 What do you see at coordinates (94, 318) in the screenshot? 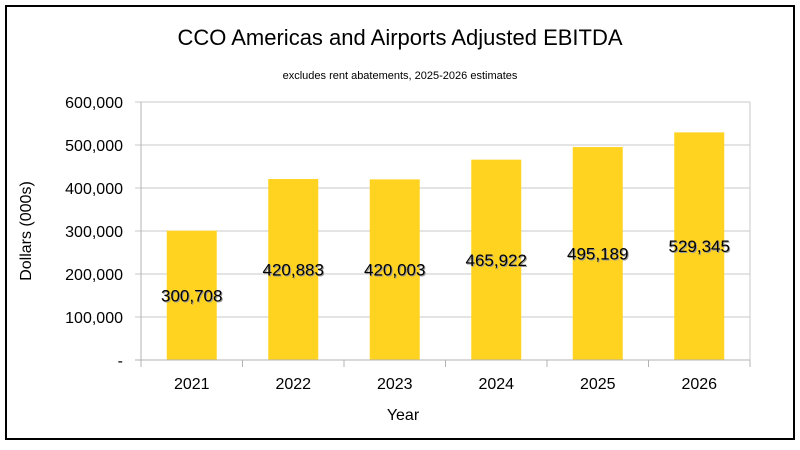
I see `y-tick-label: 100,000` at bounding box center [94, 318].